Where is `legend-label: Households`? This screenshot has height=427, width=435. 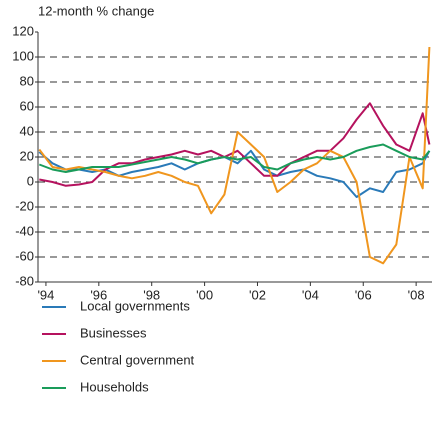
legend-label: Households is located at coordinates (114, 386).